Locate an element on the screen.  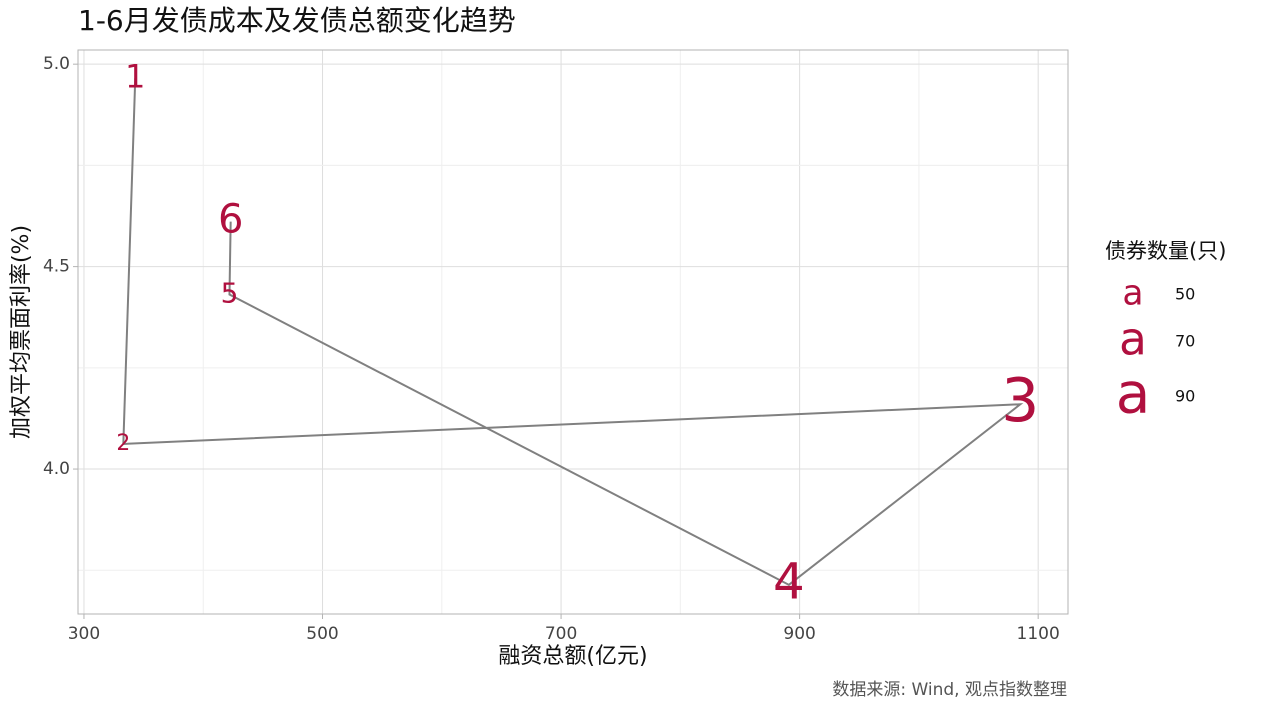
legend-label: 50 is located at coordinates (1185, 294).